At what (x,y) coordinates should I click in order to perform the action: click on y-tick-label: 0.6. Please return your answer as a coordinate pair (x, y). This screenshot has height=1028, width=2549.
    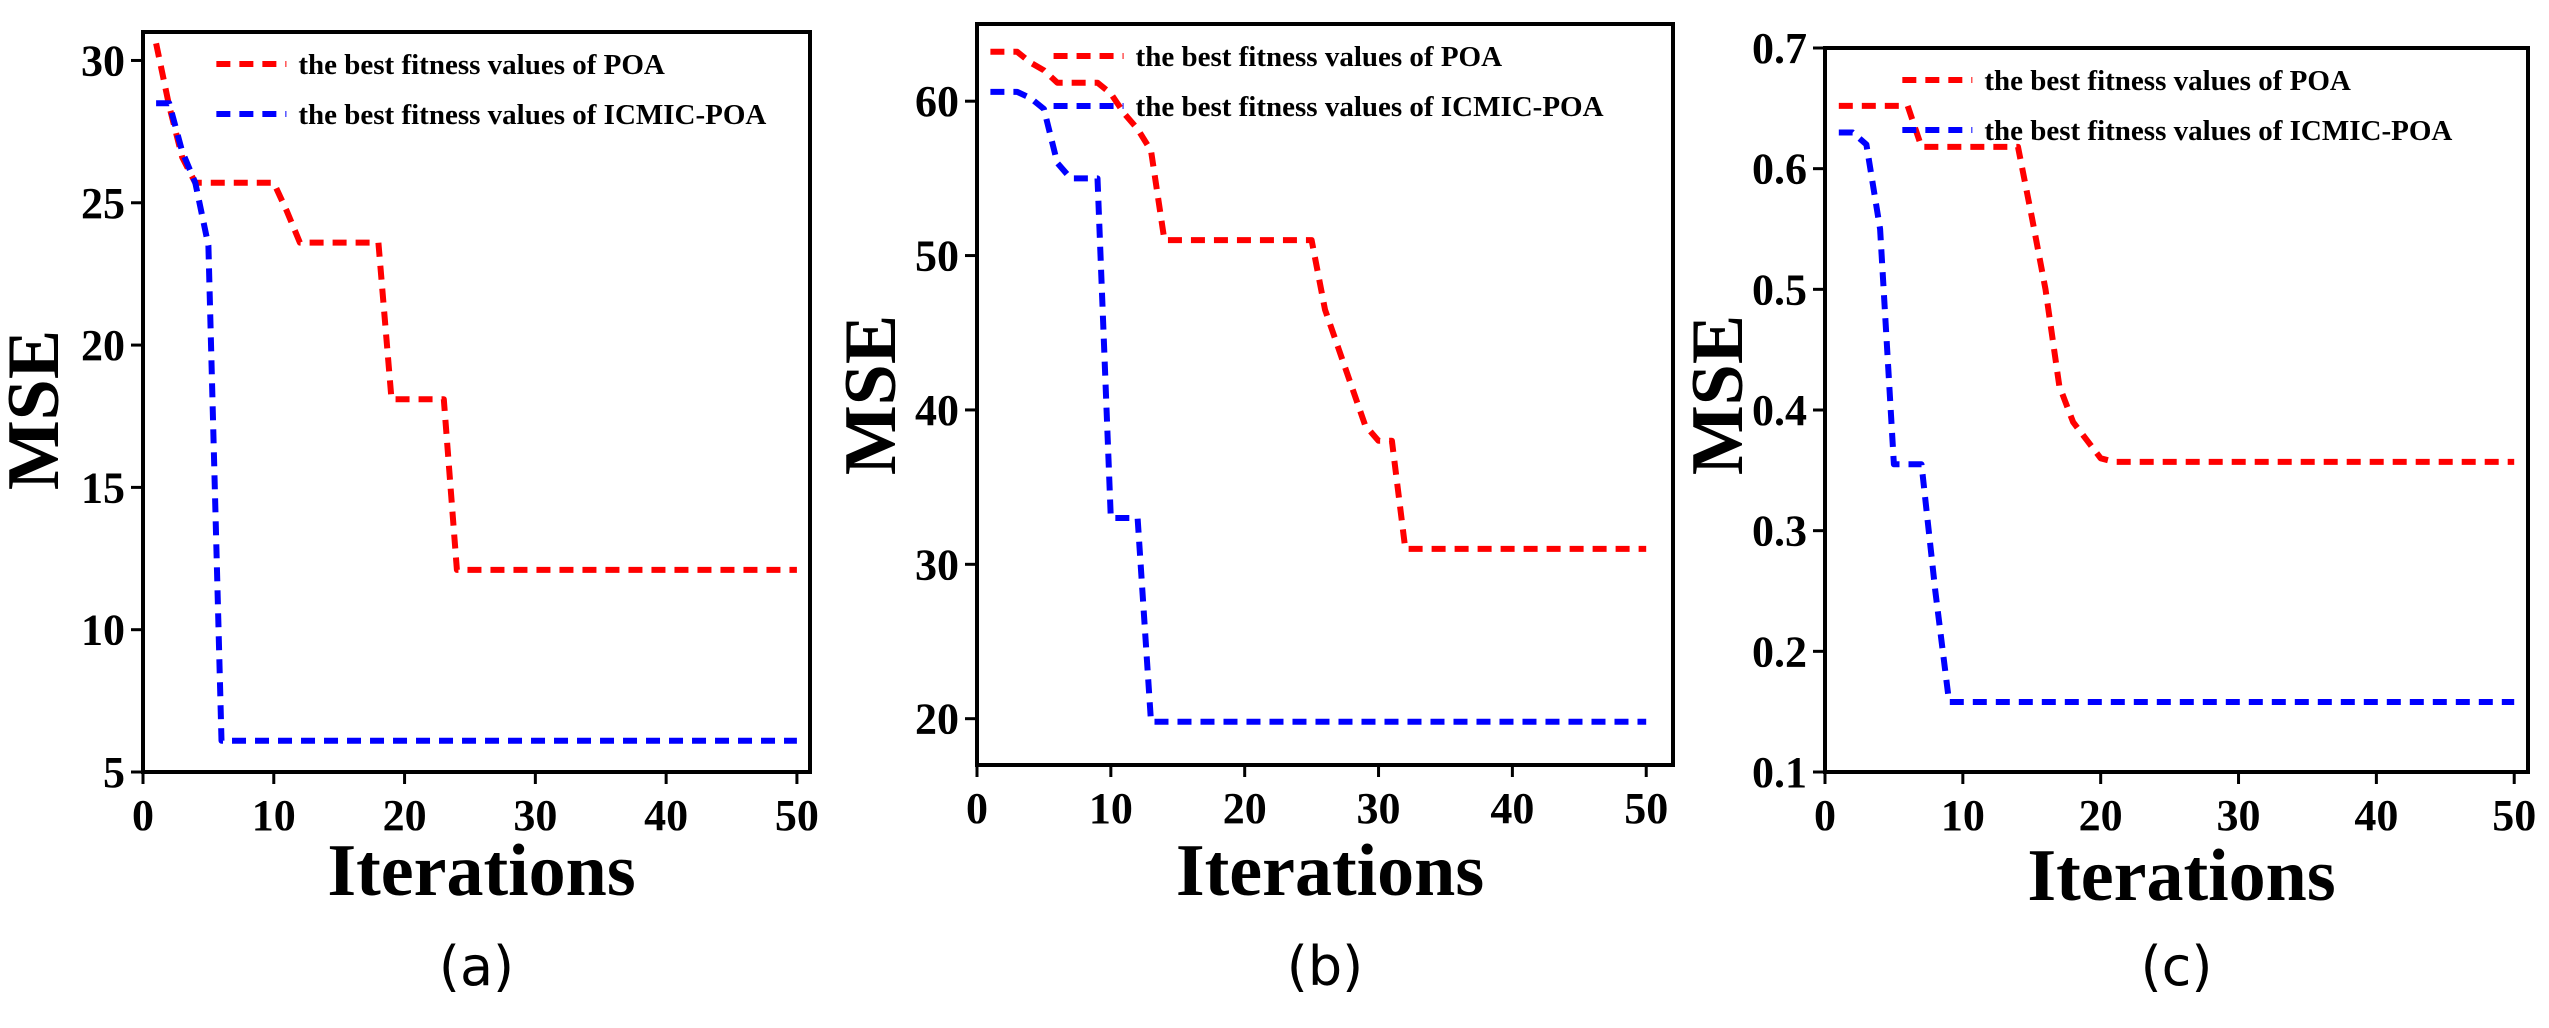
    Looking at the image, I should click on (1779, 169).